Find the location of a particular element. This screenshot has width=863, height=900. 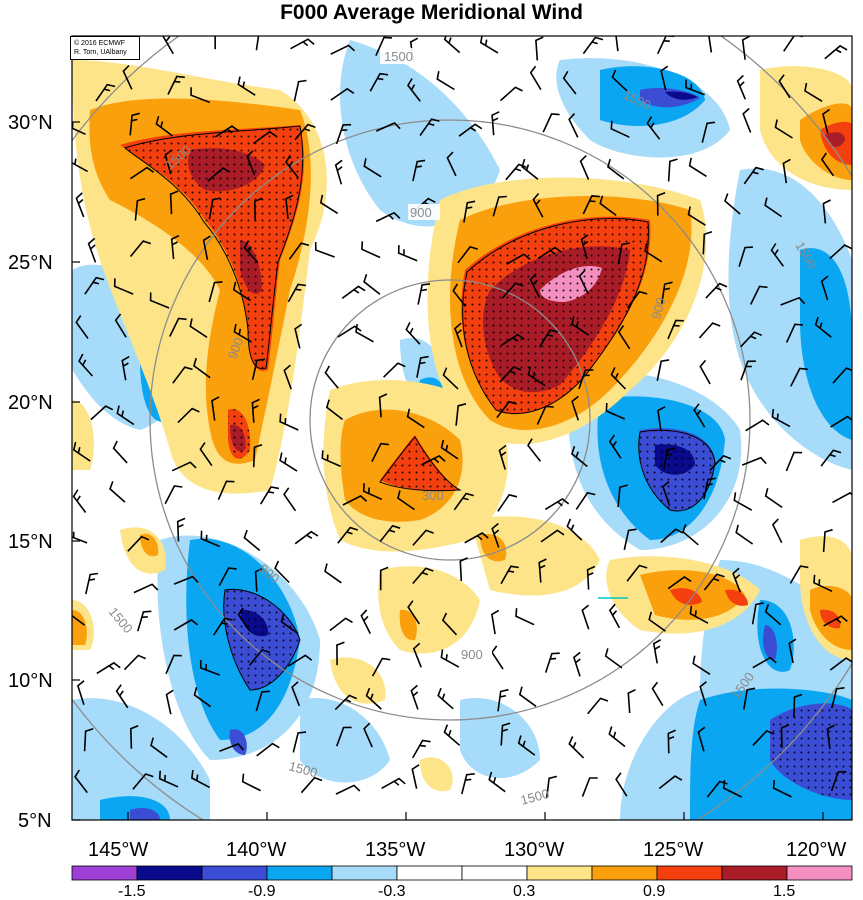

y-tick-label: 5°N is located at coordinates (35, 821).